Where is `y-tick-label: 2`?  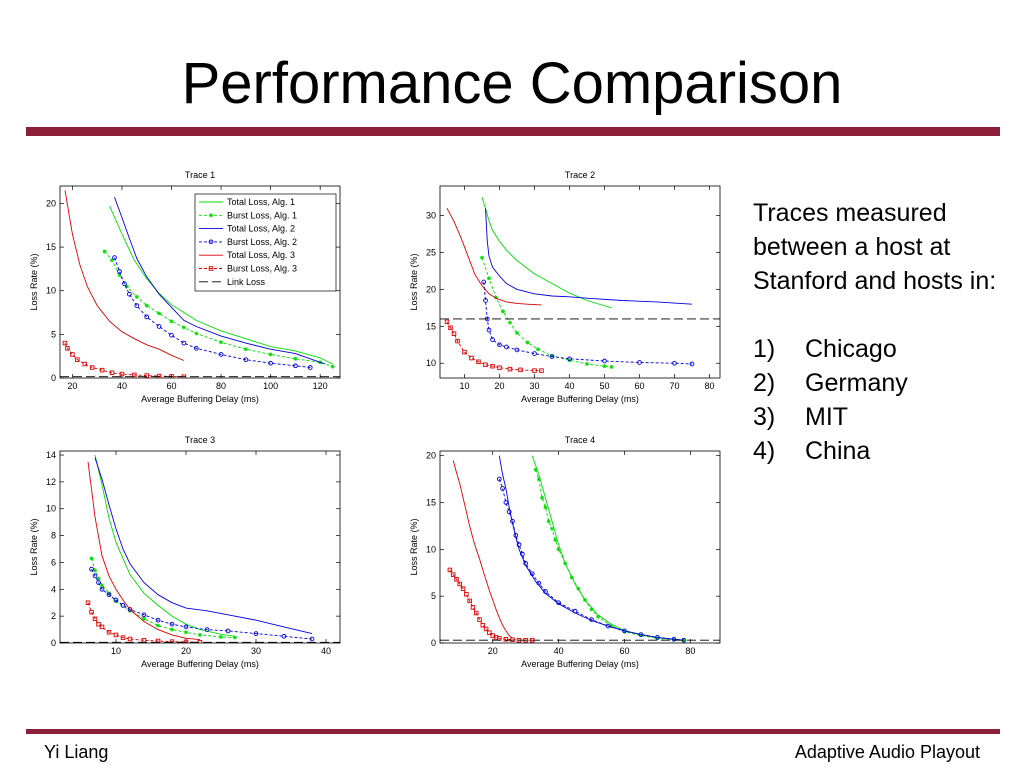 y-tick-label: 2 is located at coordinates (53, 616).